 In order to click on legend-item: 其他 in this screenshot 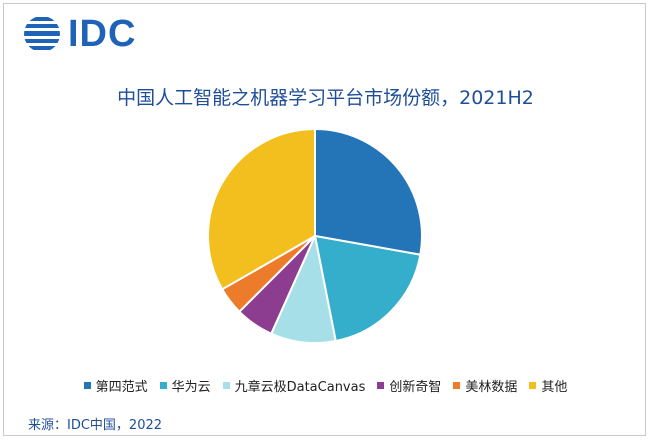, I will do `click(548, 385)`.